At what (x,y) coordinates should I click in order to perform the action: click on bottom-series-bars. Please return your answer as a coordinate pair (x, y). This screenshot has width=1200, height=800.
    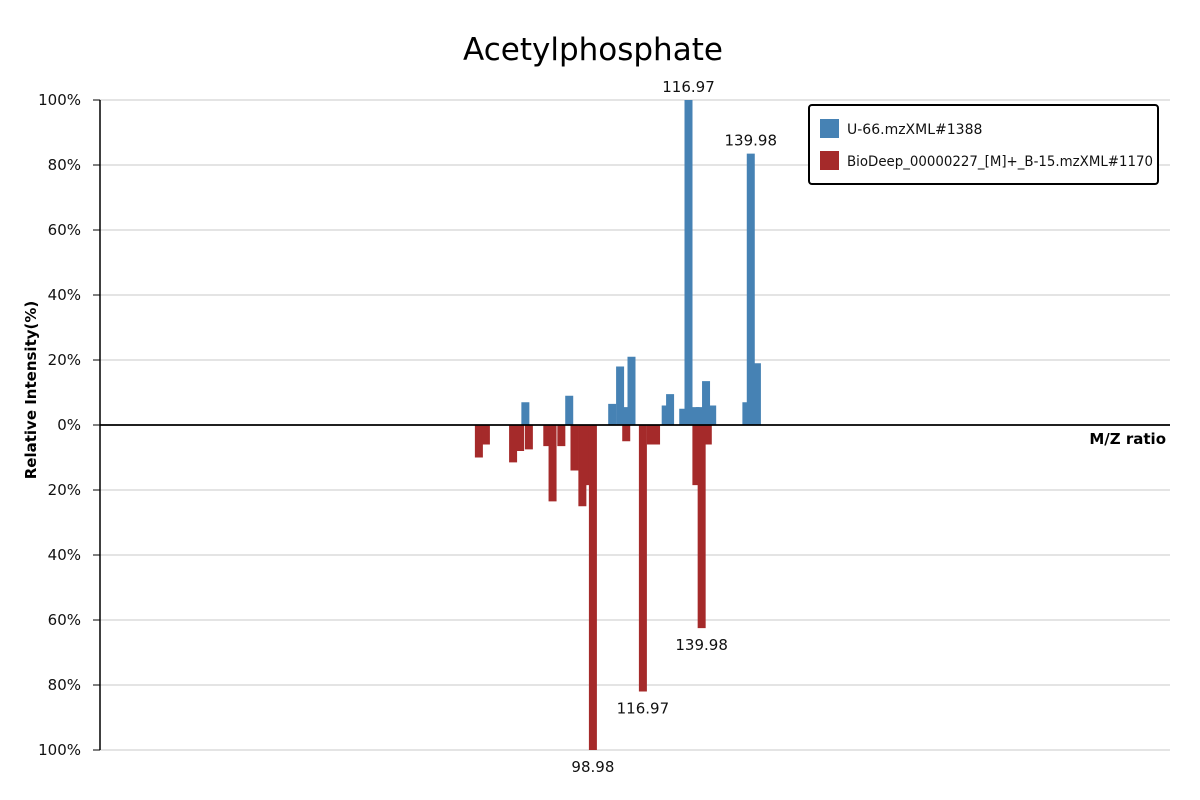
    Looking at the image, I should click on (593, 587).